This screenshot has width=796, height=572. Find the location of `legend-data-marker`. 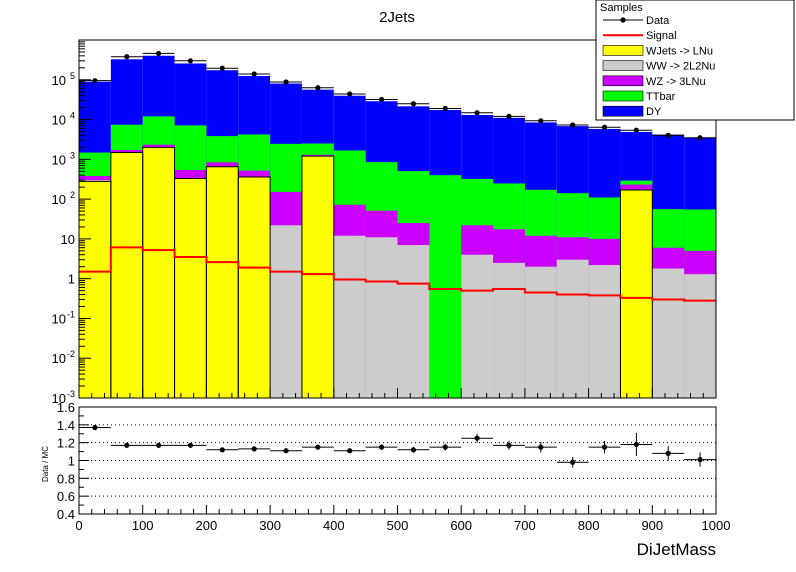

legend-data-marker is located at coordinates (623, 20).